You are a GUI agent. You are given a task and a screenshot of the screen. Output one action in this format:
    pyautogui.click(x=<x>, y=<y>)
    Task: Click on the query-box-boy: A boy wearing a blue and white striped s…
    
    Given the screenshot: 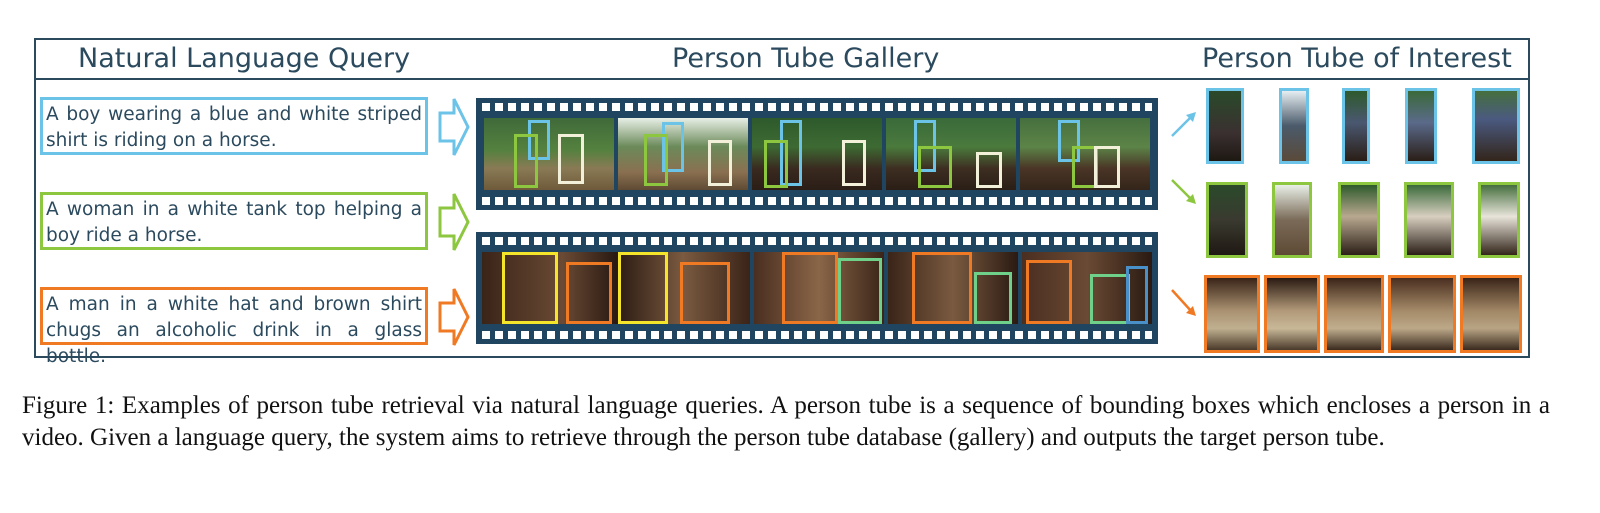 What is the action you would take?
    pyautogui.click(x=234, y=126)
    